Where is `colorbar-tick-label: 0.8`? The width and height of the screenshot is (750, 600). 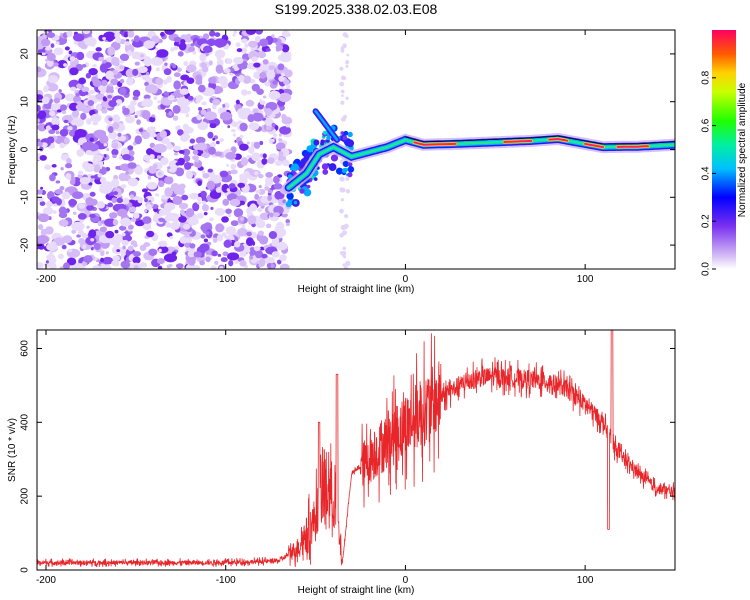 colorbar-tick-label: 0.8 is located at coordinates (706, 77).